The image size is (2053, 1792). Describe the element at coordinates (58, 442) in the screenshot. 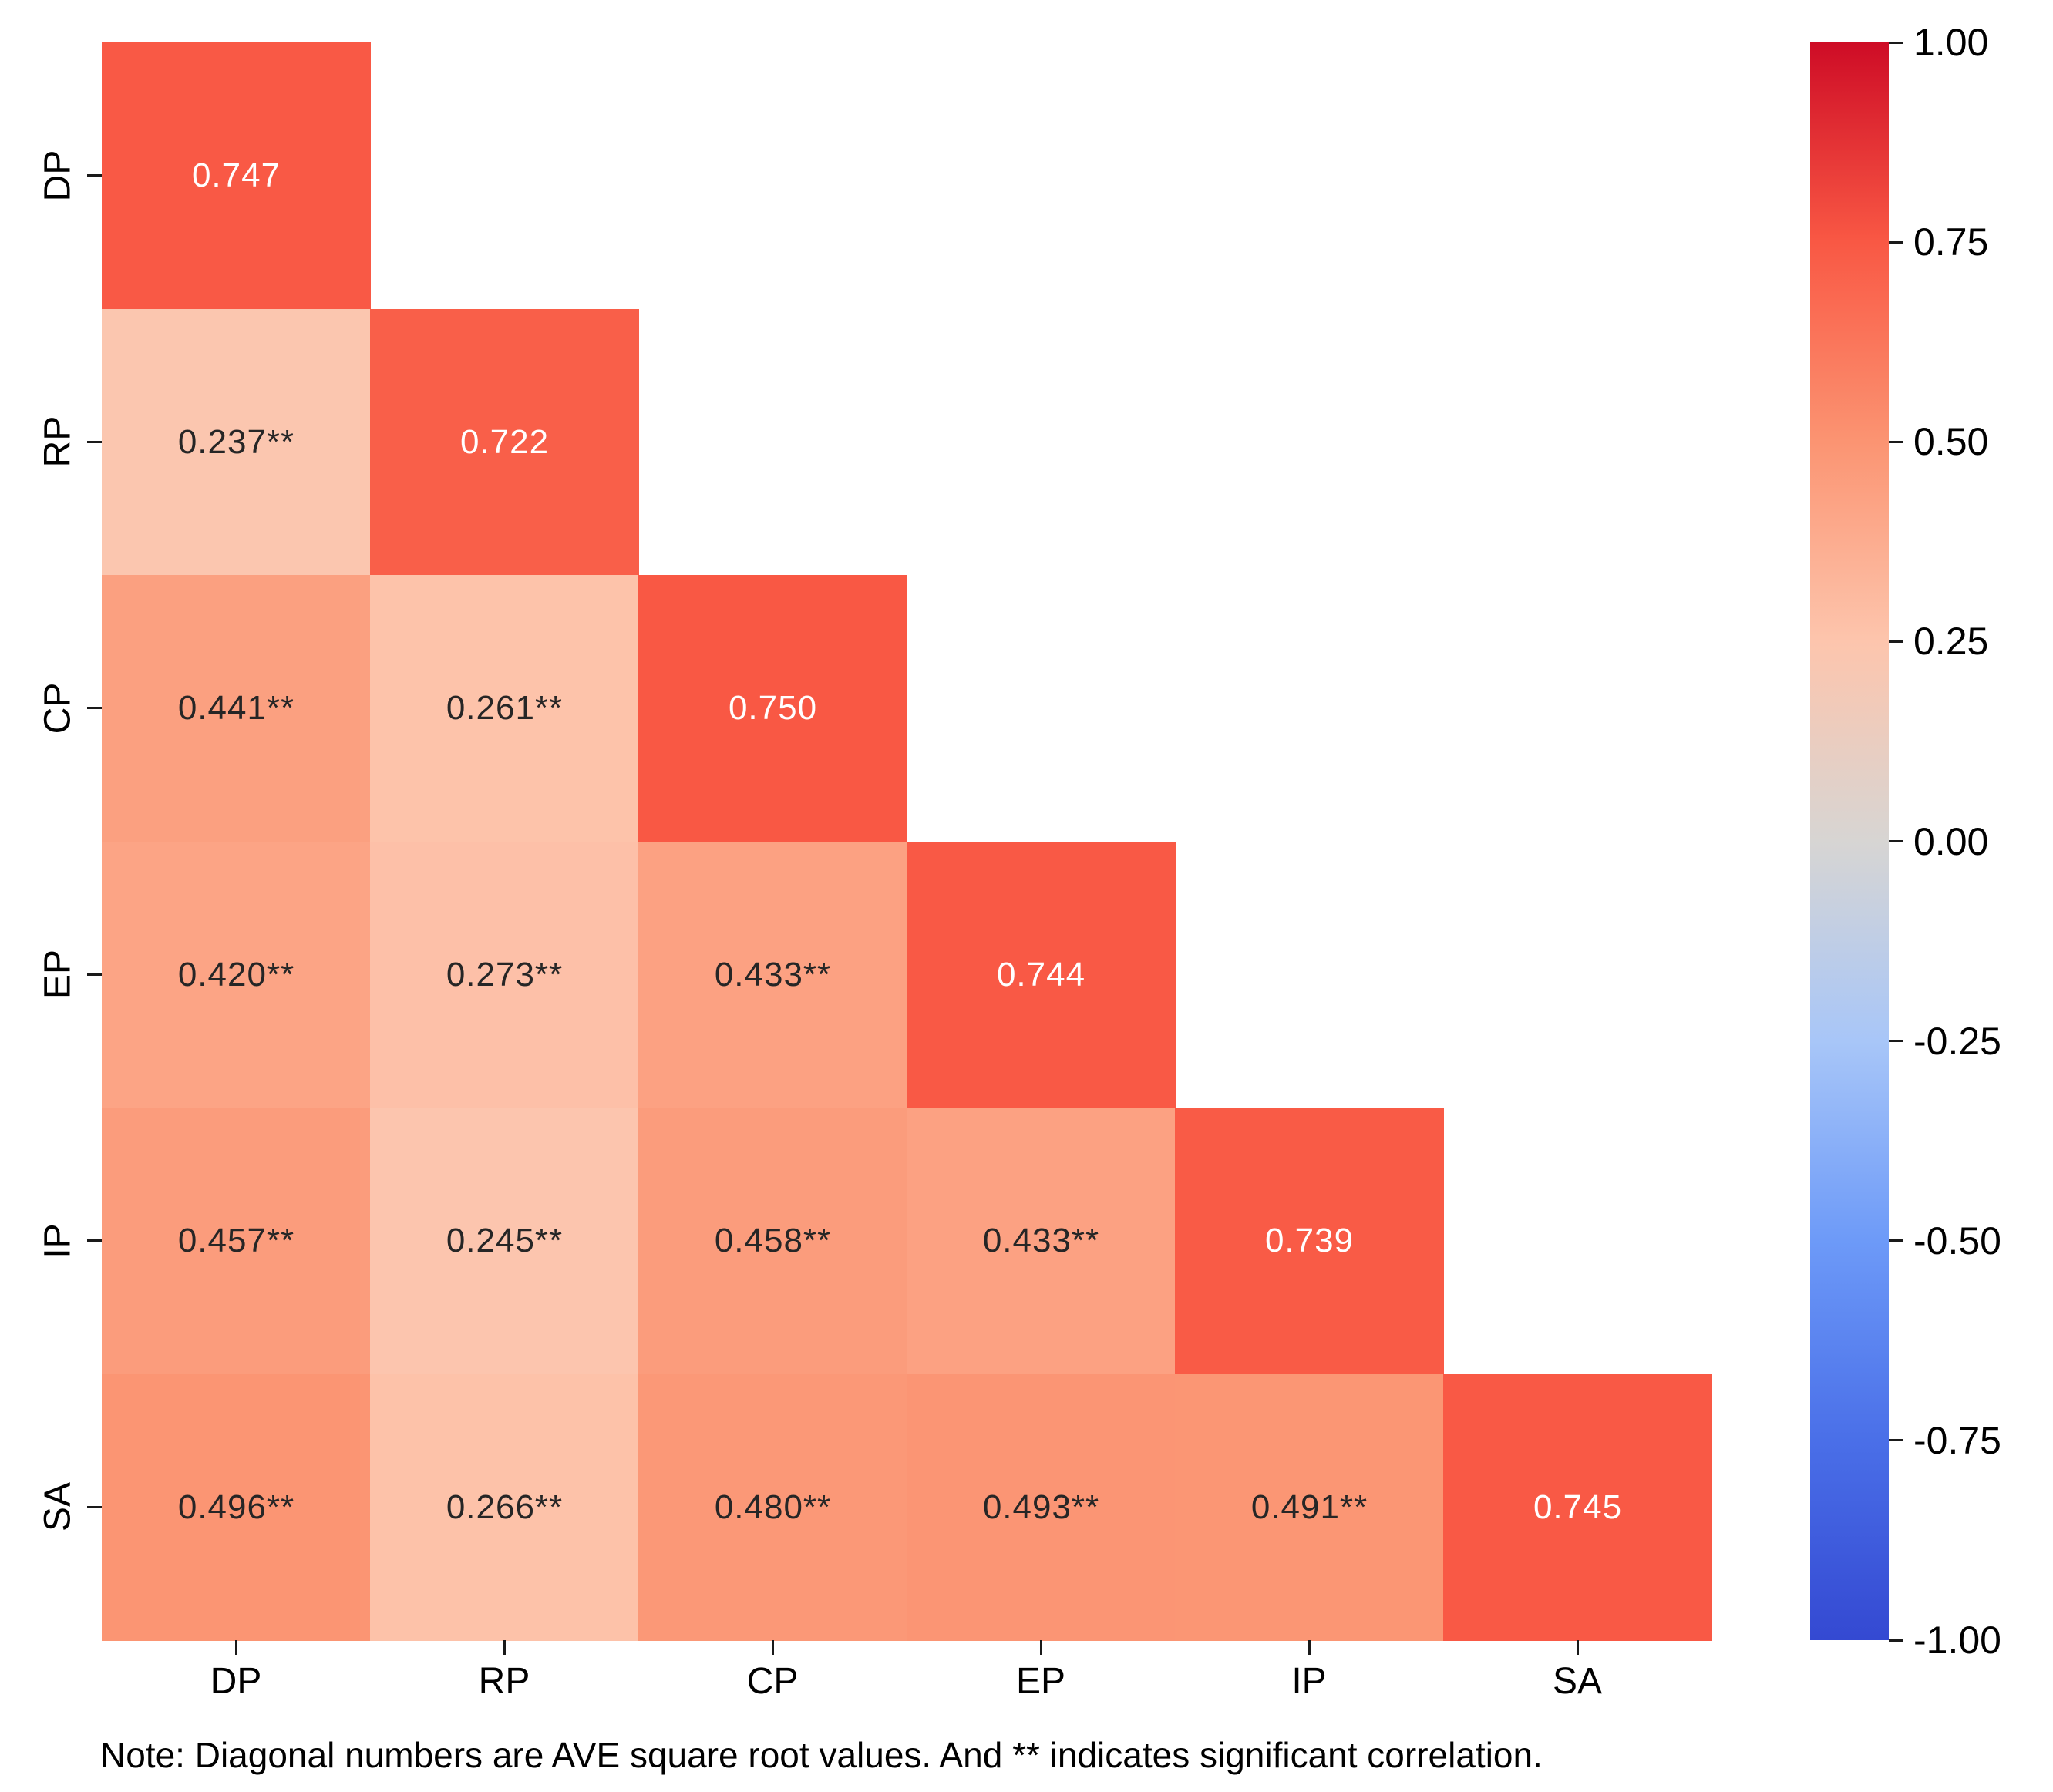

I see `y-tick-label: RP` at that location.